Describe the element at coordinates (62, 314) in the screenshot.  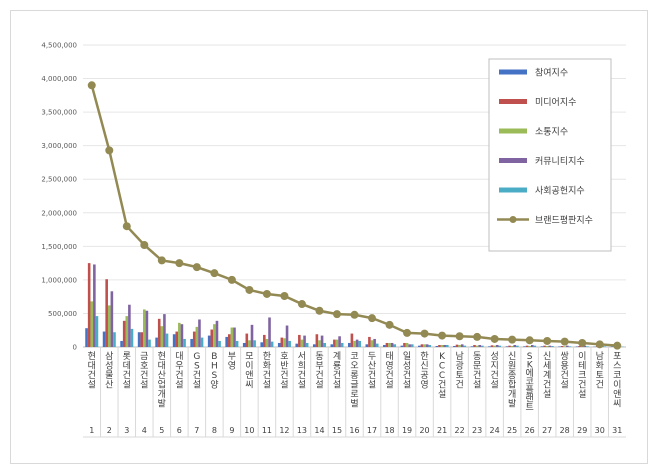
I see `y-tick-label: 500,000` at that location.